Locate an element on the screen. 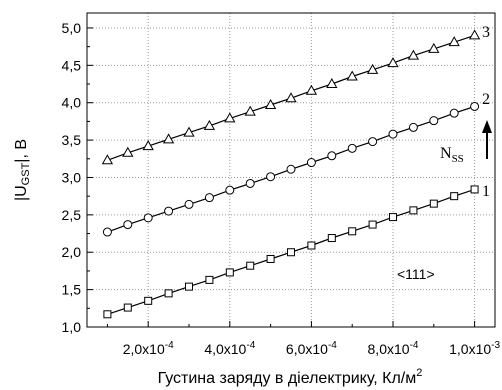 The height and width of the screenshot is (390, 502). nss-annotation: NSS is located at coordinates (452, 155).